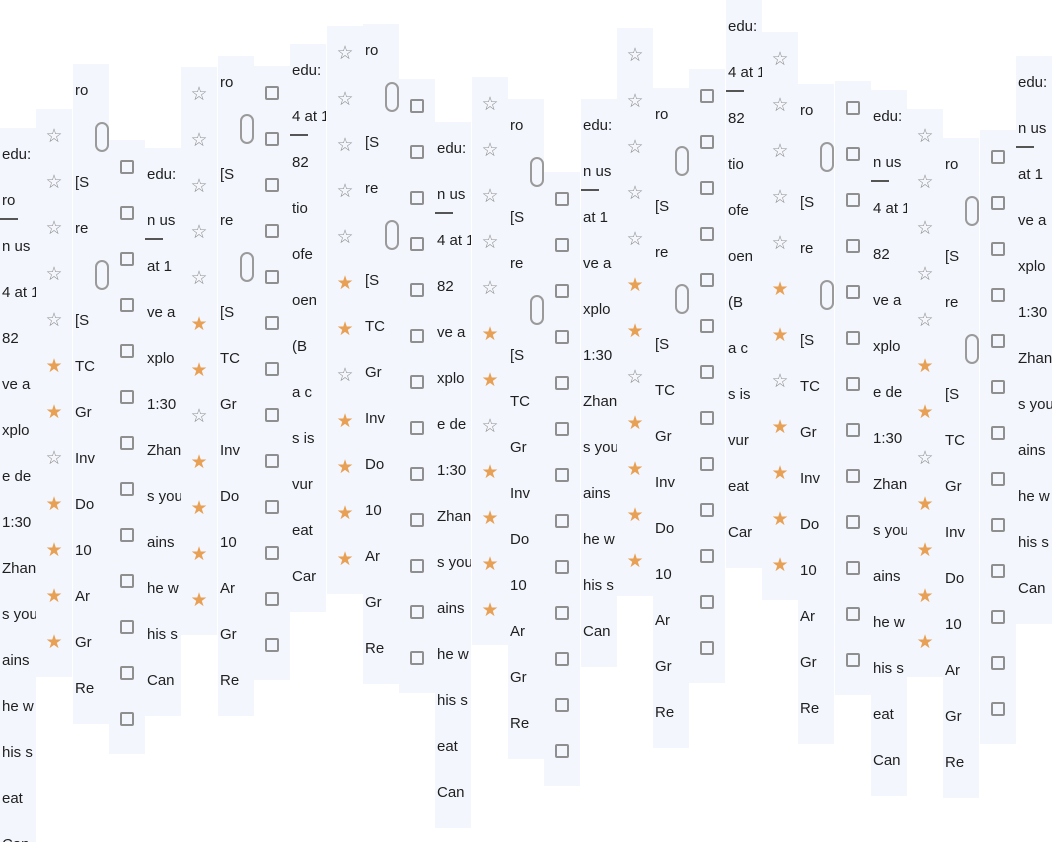 The height and width of the screenshot is (842, 1052). Describe the element at coordinates (520, 493) in the screenshot. I see `message-fragment: Inv` at that location.